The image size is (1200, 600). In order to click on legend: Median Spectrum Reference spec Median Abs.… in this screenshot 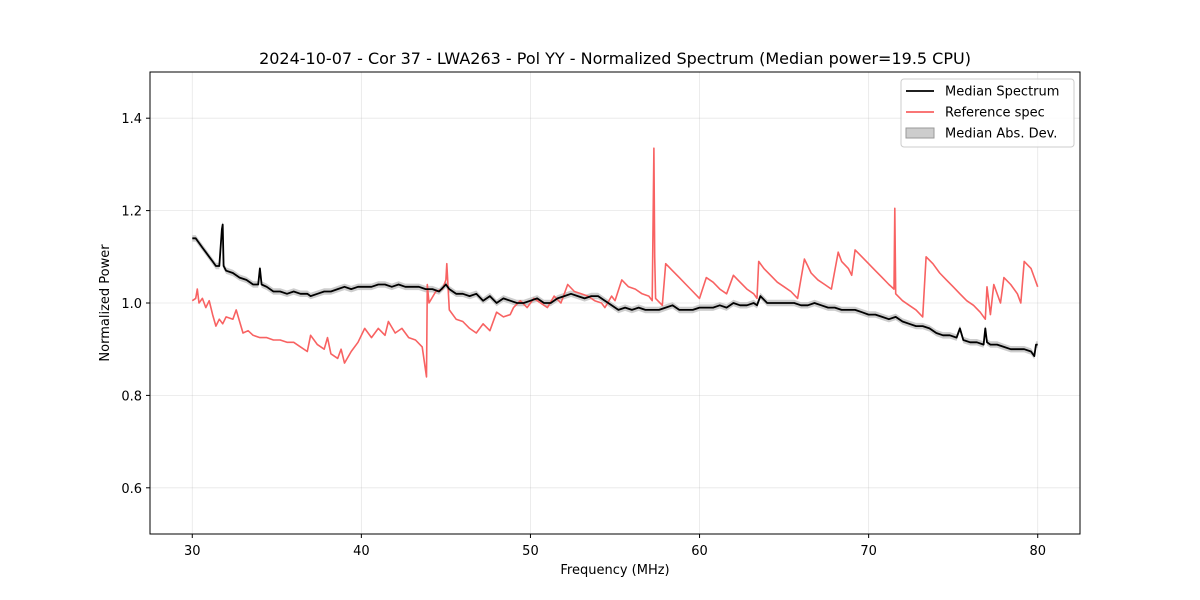, I will do `click(987, 113)`.